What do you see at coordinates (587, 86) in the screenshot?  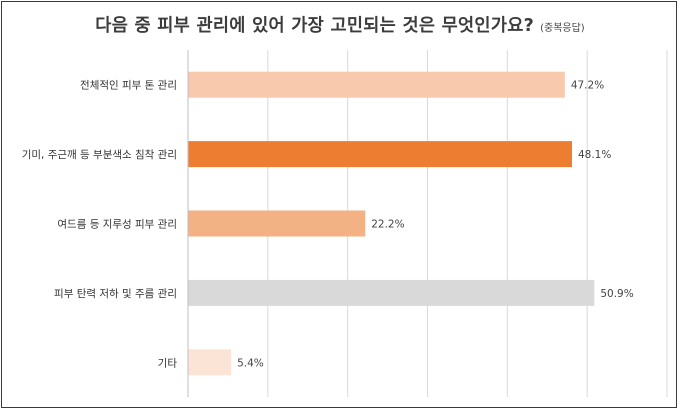 I see `value-label-0: 47.2%` at bounding box center [587, 86].